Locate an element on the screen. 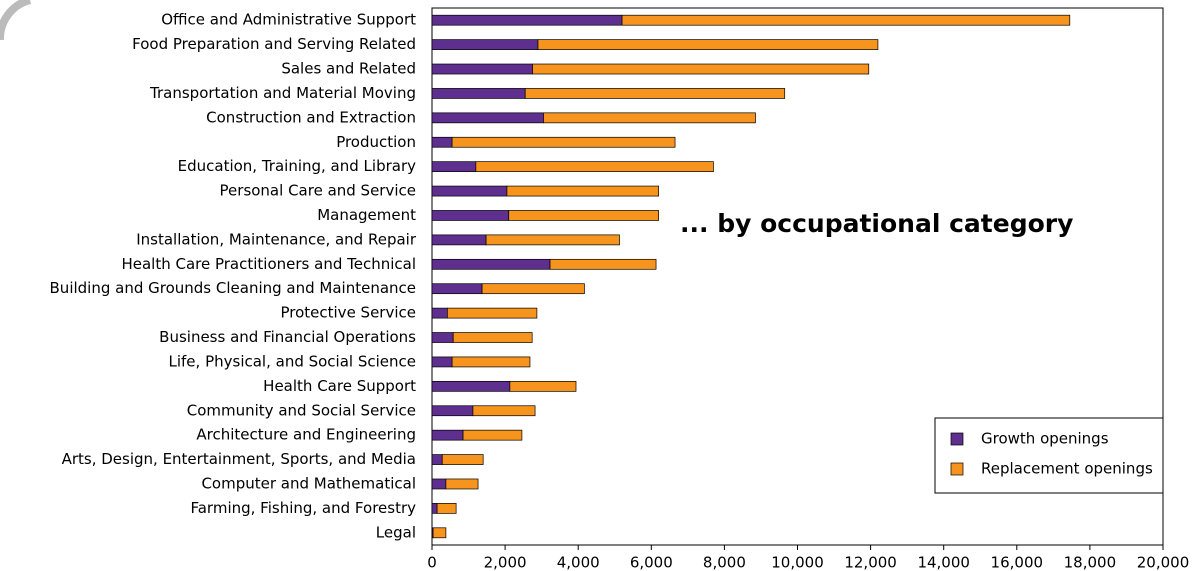 This screenshot has width=1199, height=571. x-tick-label: 4,000 is located at coordinates (578, 562).